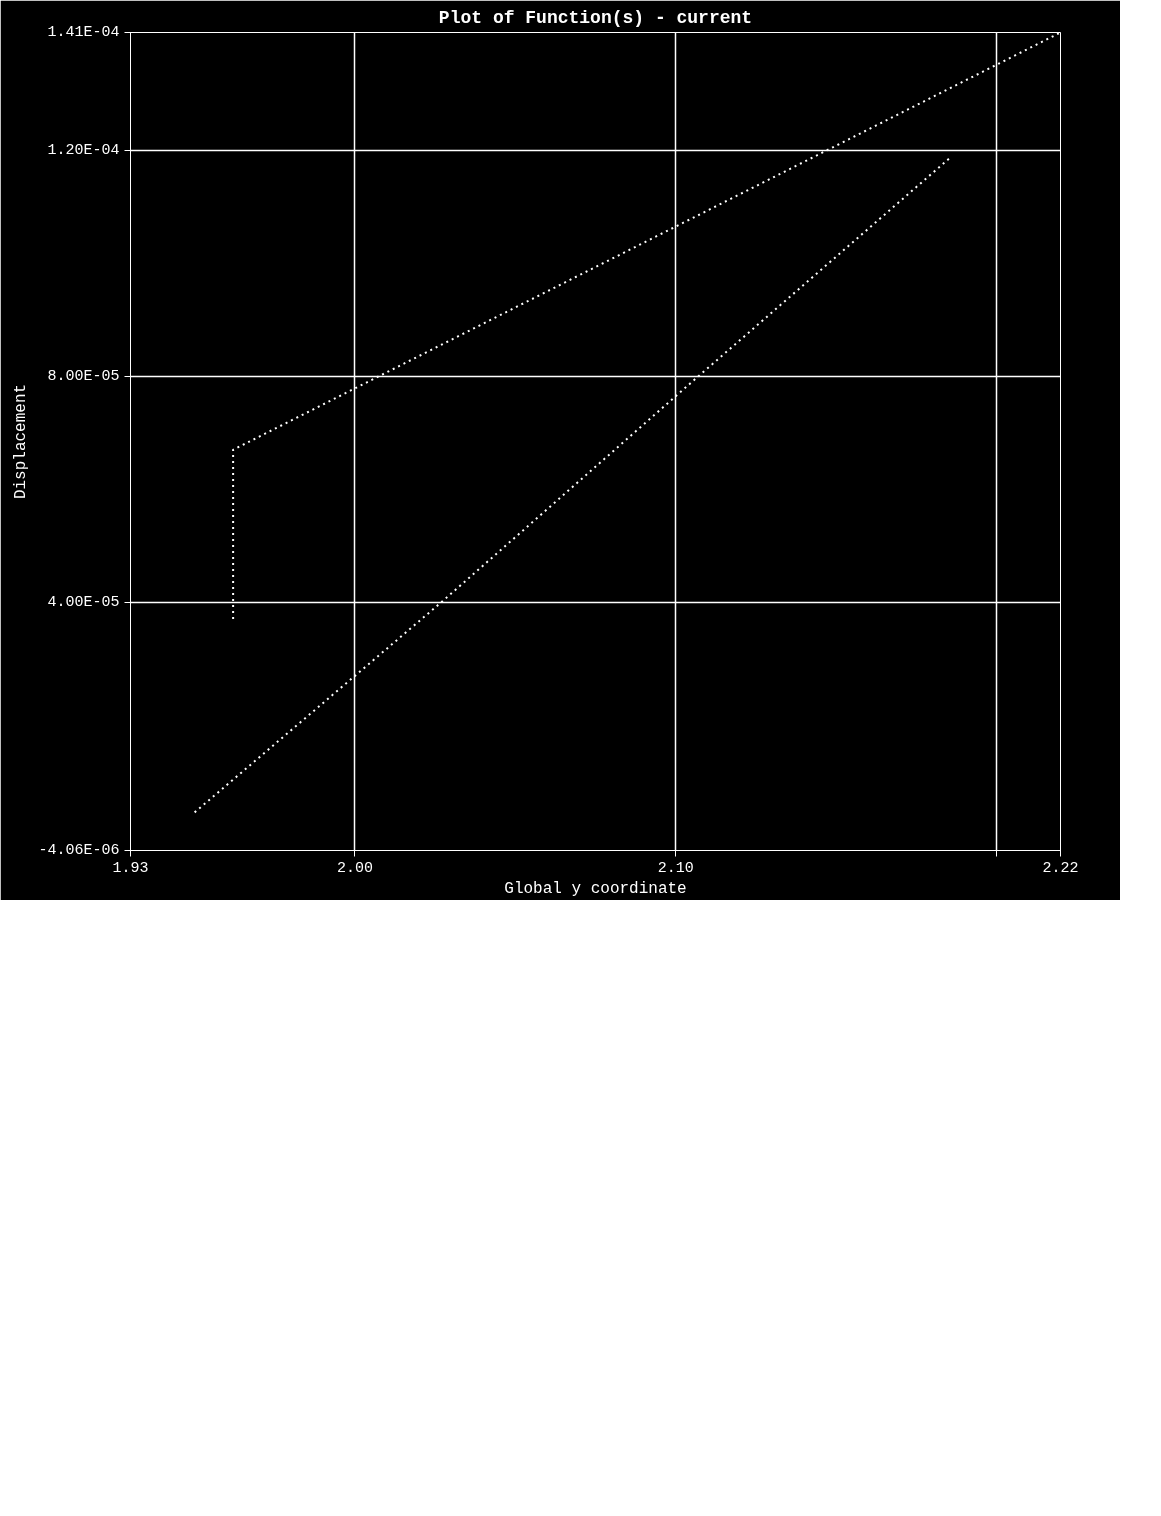 The width and height of the screenshot is (1161, 1516). Describe the element at coordinates (354, 868) in the screenshot. I see `x-tick-label: 2.00` at that location.